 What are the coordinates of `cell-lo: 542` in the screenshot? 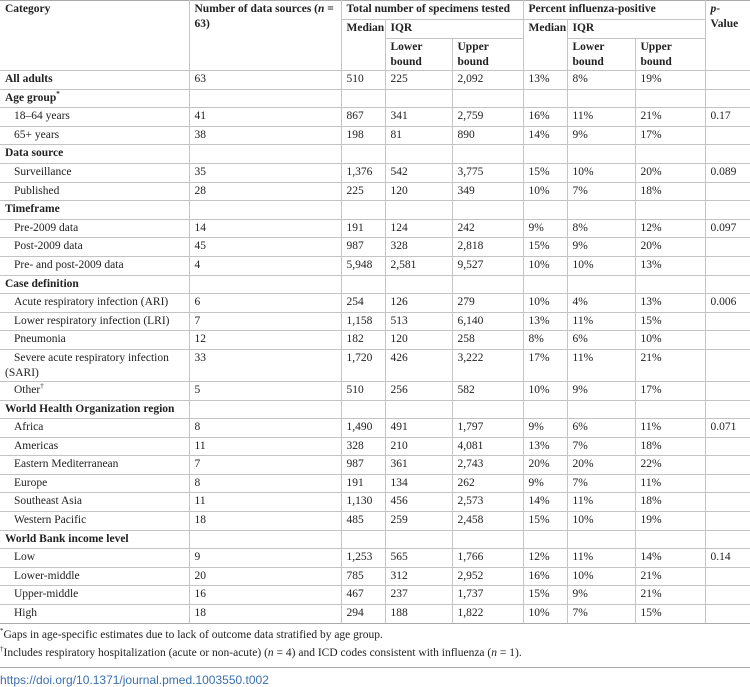 It's located at (418, 172).